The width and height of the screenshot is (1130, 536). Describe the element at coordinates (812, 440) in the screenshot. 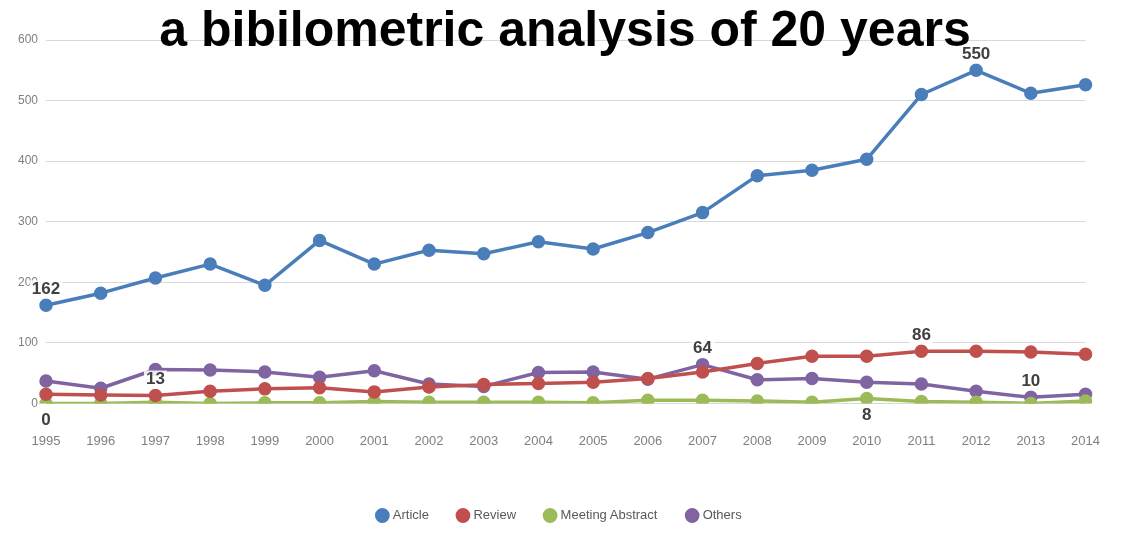

I see `x-tick-label: 2009` at that location.